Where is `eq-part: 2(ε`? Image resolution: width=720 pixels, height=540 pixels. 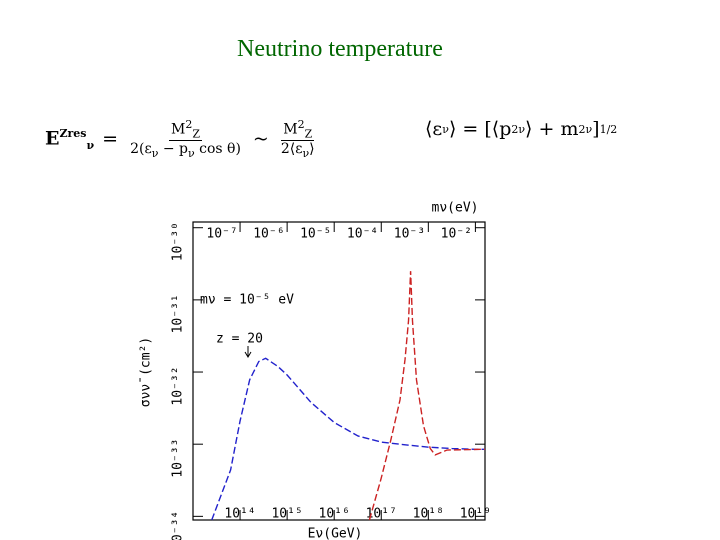 eq-part: 2(ε is located at coordinates (141, 149).